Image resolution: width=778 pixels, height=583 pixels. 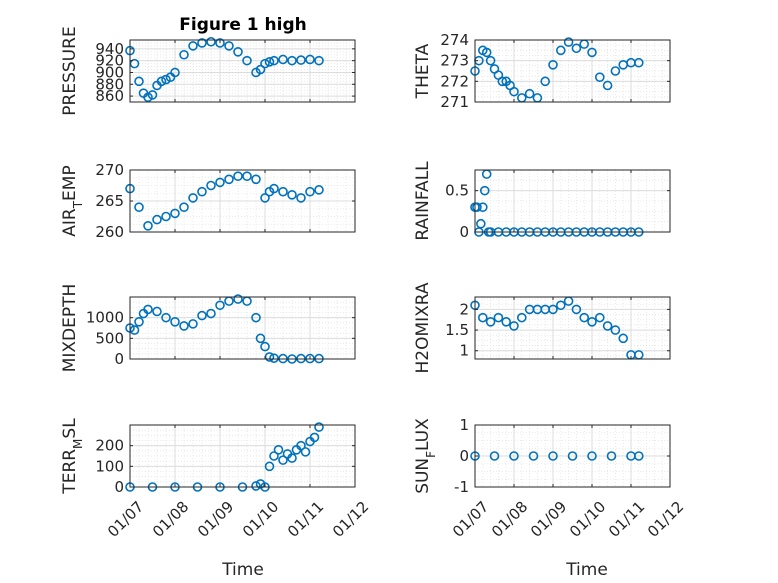 I want to click on y-tick-label: 880, so click(x=109, y=84).